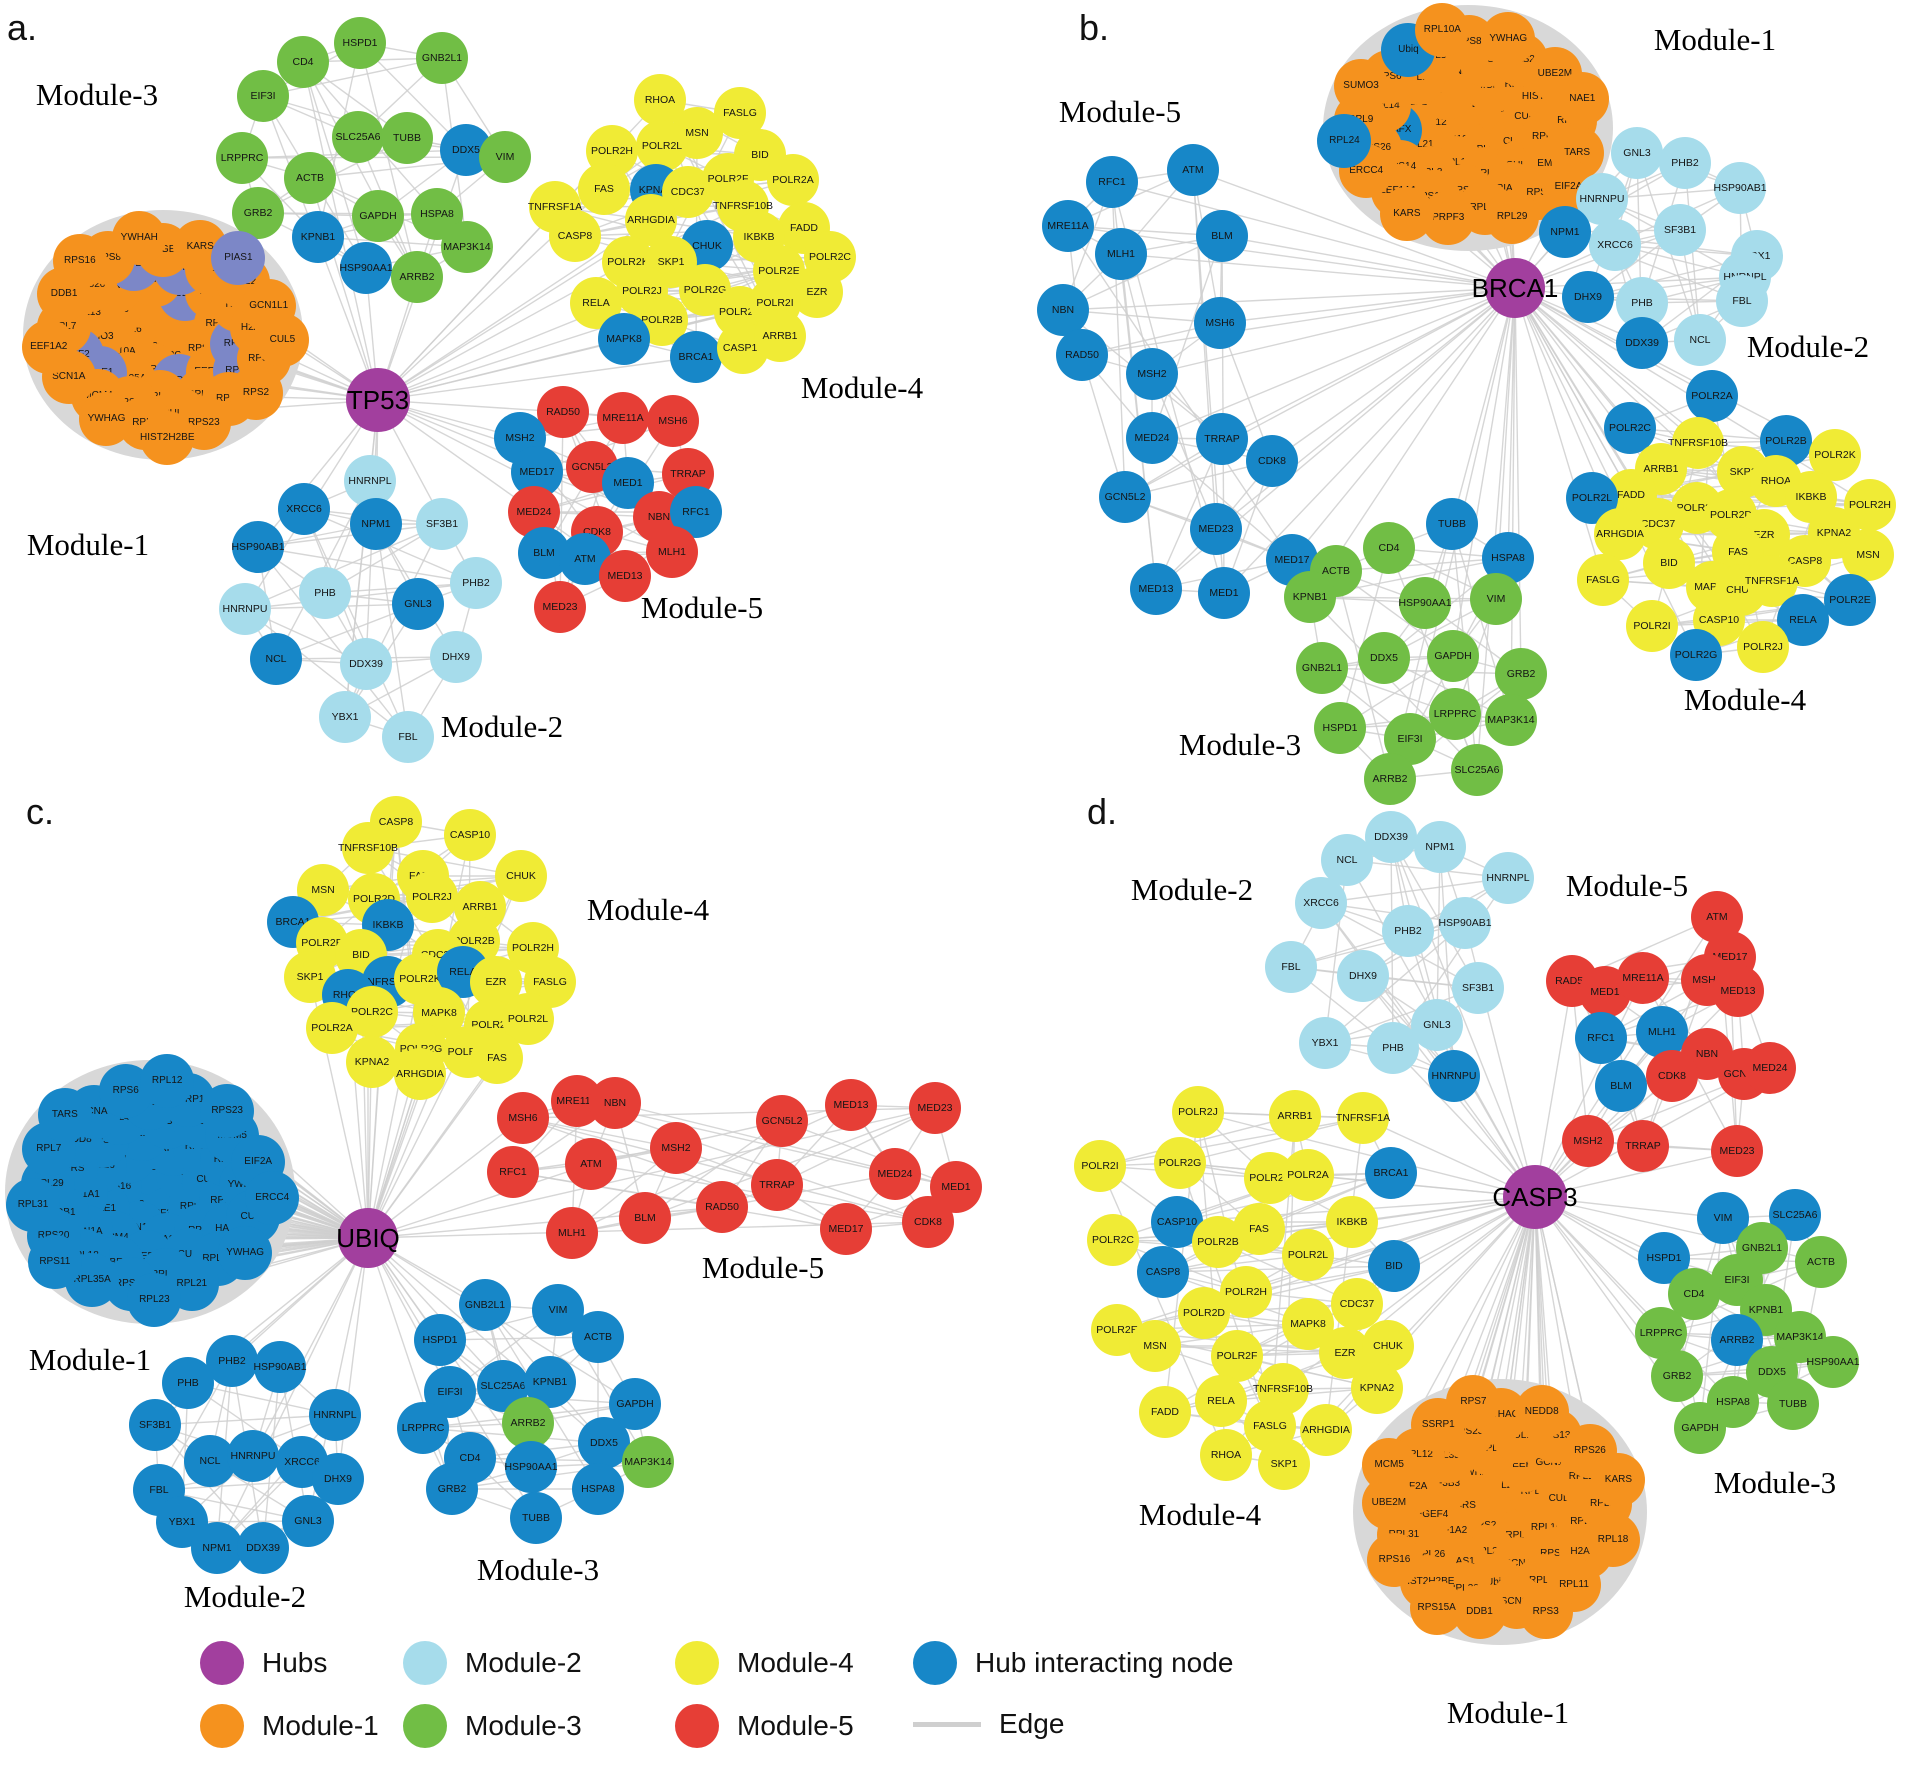 Image resolution: width=1923 pixels, height=1775 pixels. What do you see at coordinates (1224, 593) in the screenshot?
I see `node-med1: MED1` at bounding box center [1224, 593].